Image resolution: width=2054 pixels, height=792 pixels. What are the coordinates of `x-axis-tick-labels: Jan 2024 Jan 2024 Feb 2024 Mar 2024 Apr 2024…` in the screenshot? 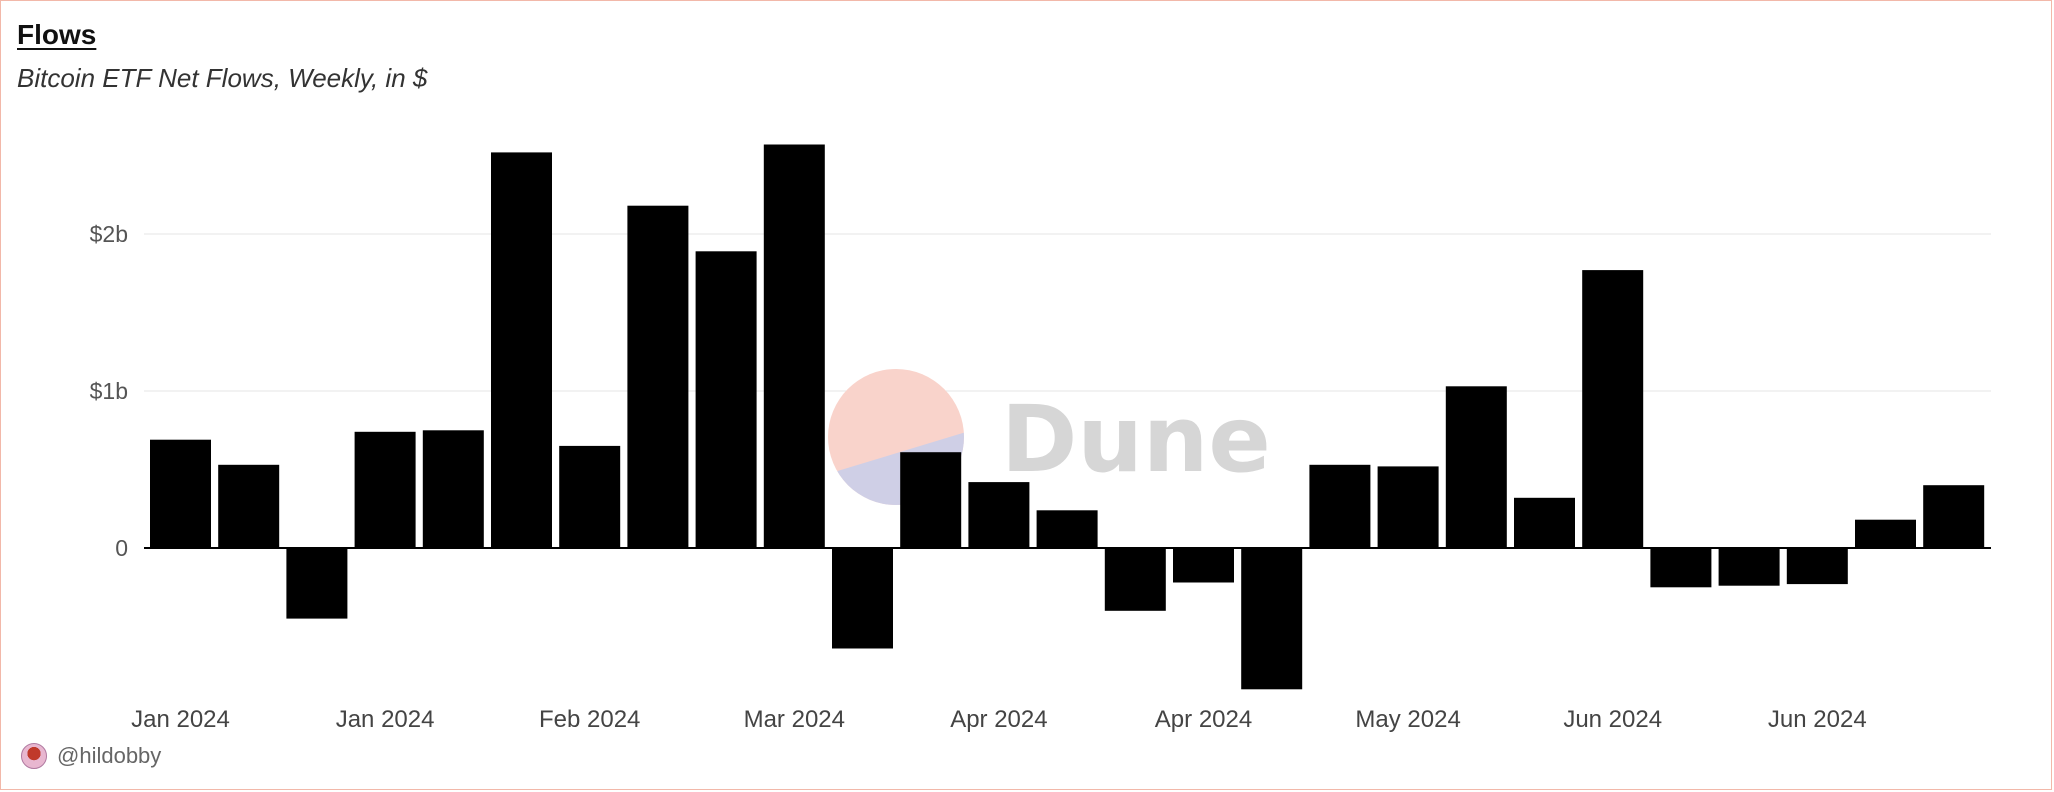 It's located at (999, 719).